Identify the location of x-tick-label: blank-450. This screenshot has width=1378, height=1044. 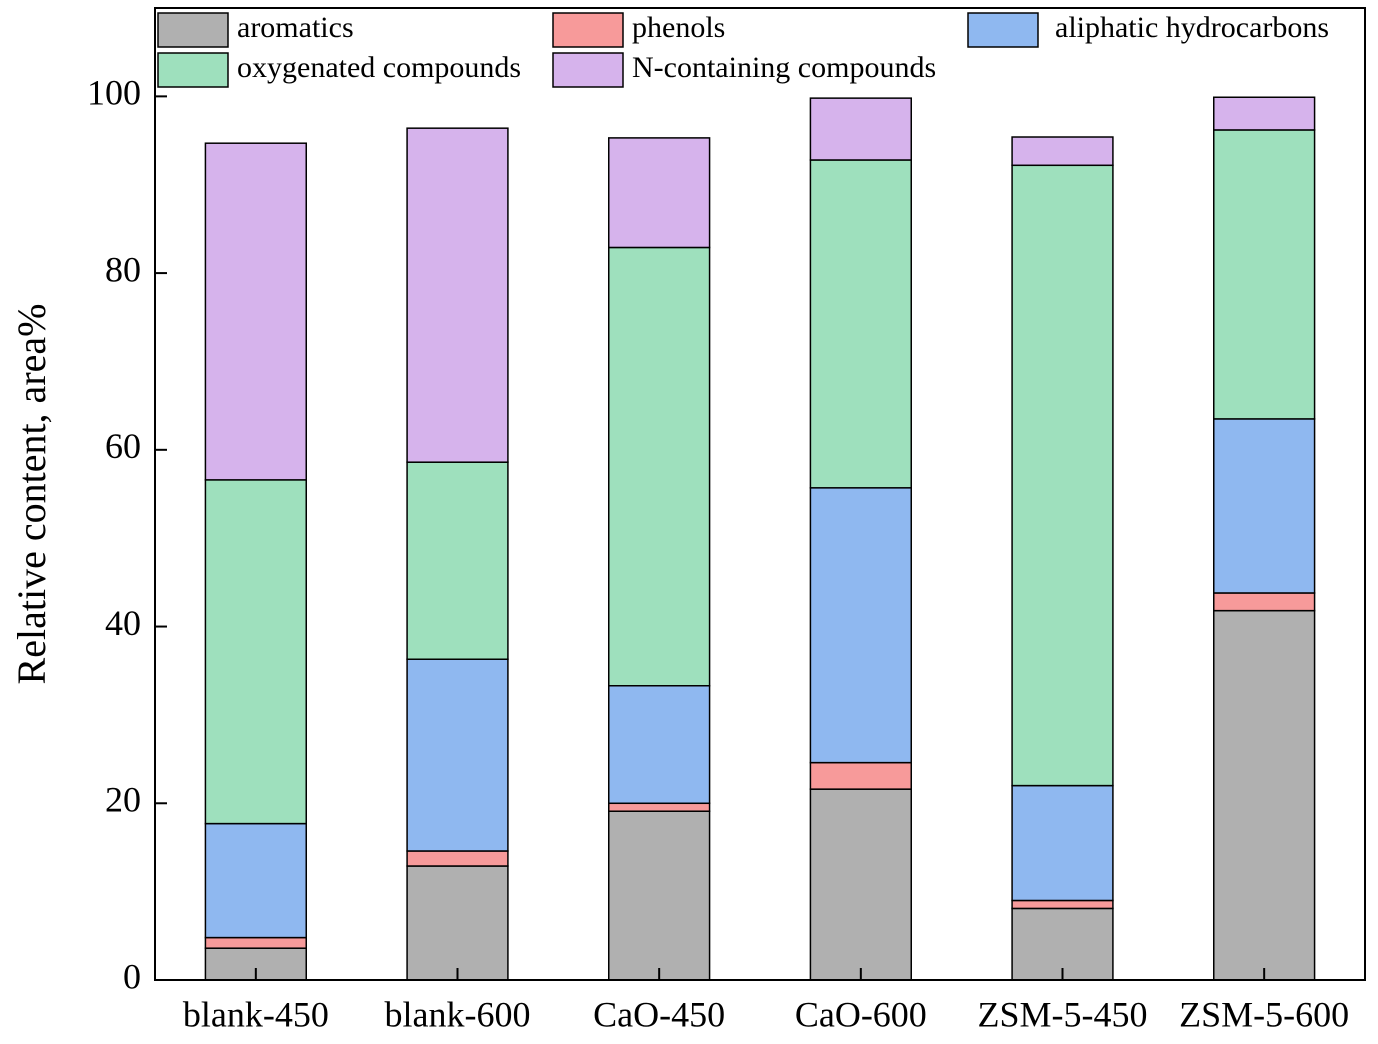
(256, 1014).